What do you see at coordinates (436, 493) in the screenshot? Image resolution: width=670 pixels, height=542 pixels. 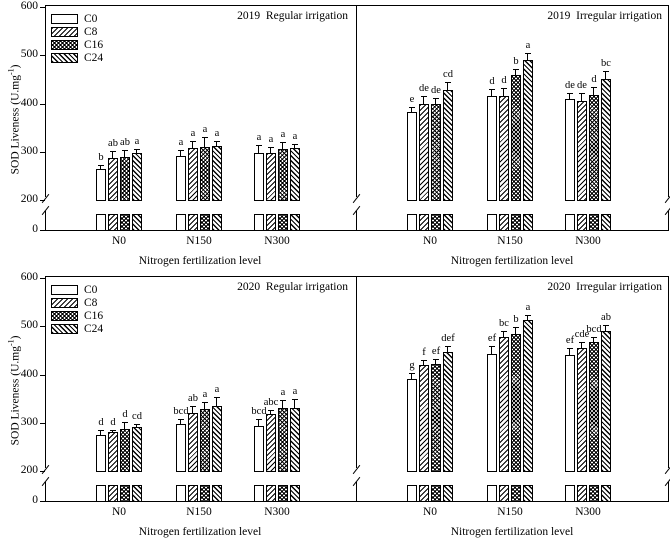 I see `bar-stub-C16-N0` at bounding box center [436, 493].